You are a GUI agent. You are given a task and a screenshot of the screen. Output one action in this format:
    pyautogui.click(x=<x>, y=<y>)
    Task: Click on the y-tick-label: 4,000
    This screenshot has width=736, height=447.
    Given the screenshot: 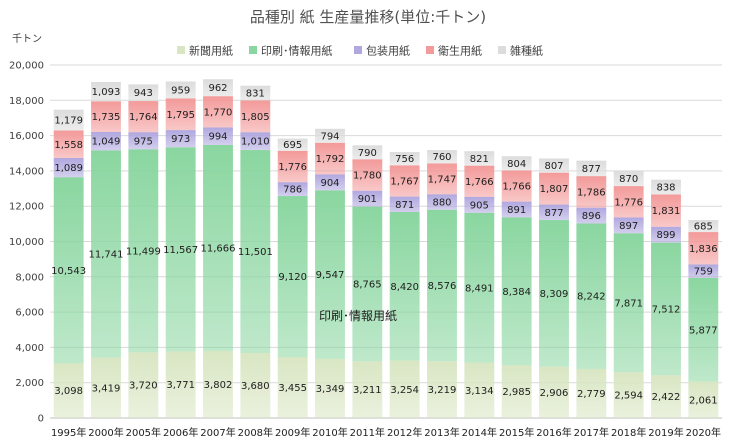 What is the action you would take?
    pyautogui.click(x=29, y=348)
    